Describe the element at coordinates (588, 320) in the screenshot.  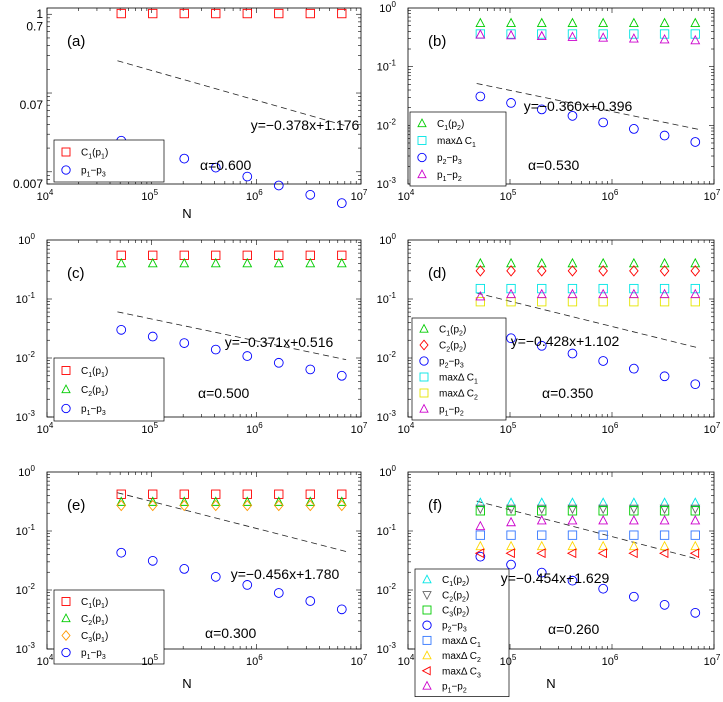
I see `fit-line` at that location.